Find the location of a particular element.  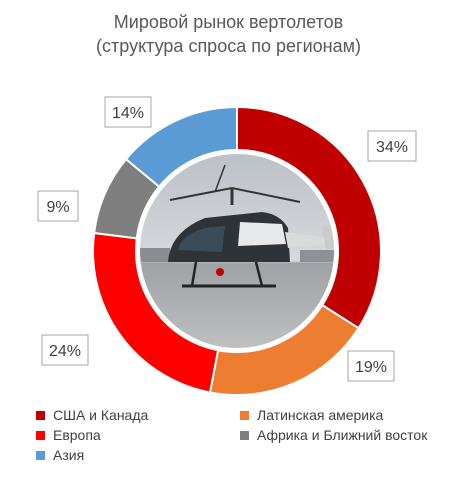

data-label-asia: 14% is located at coordinates (128, 112).